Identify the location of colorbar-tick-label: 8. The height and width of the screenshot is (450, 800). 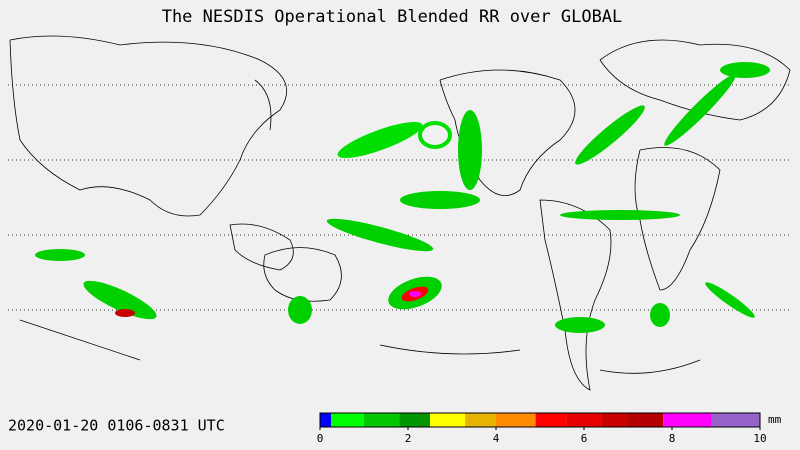
(672, 438).